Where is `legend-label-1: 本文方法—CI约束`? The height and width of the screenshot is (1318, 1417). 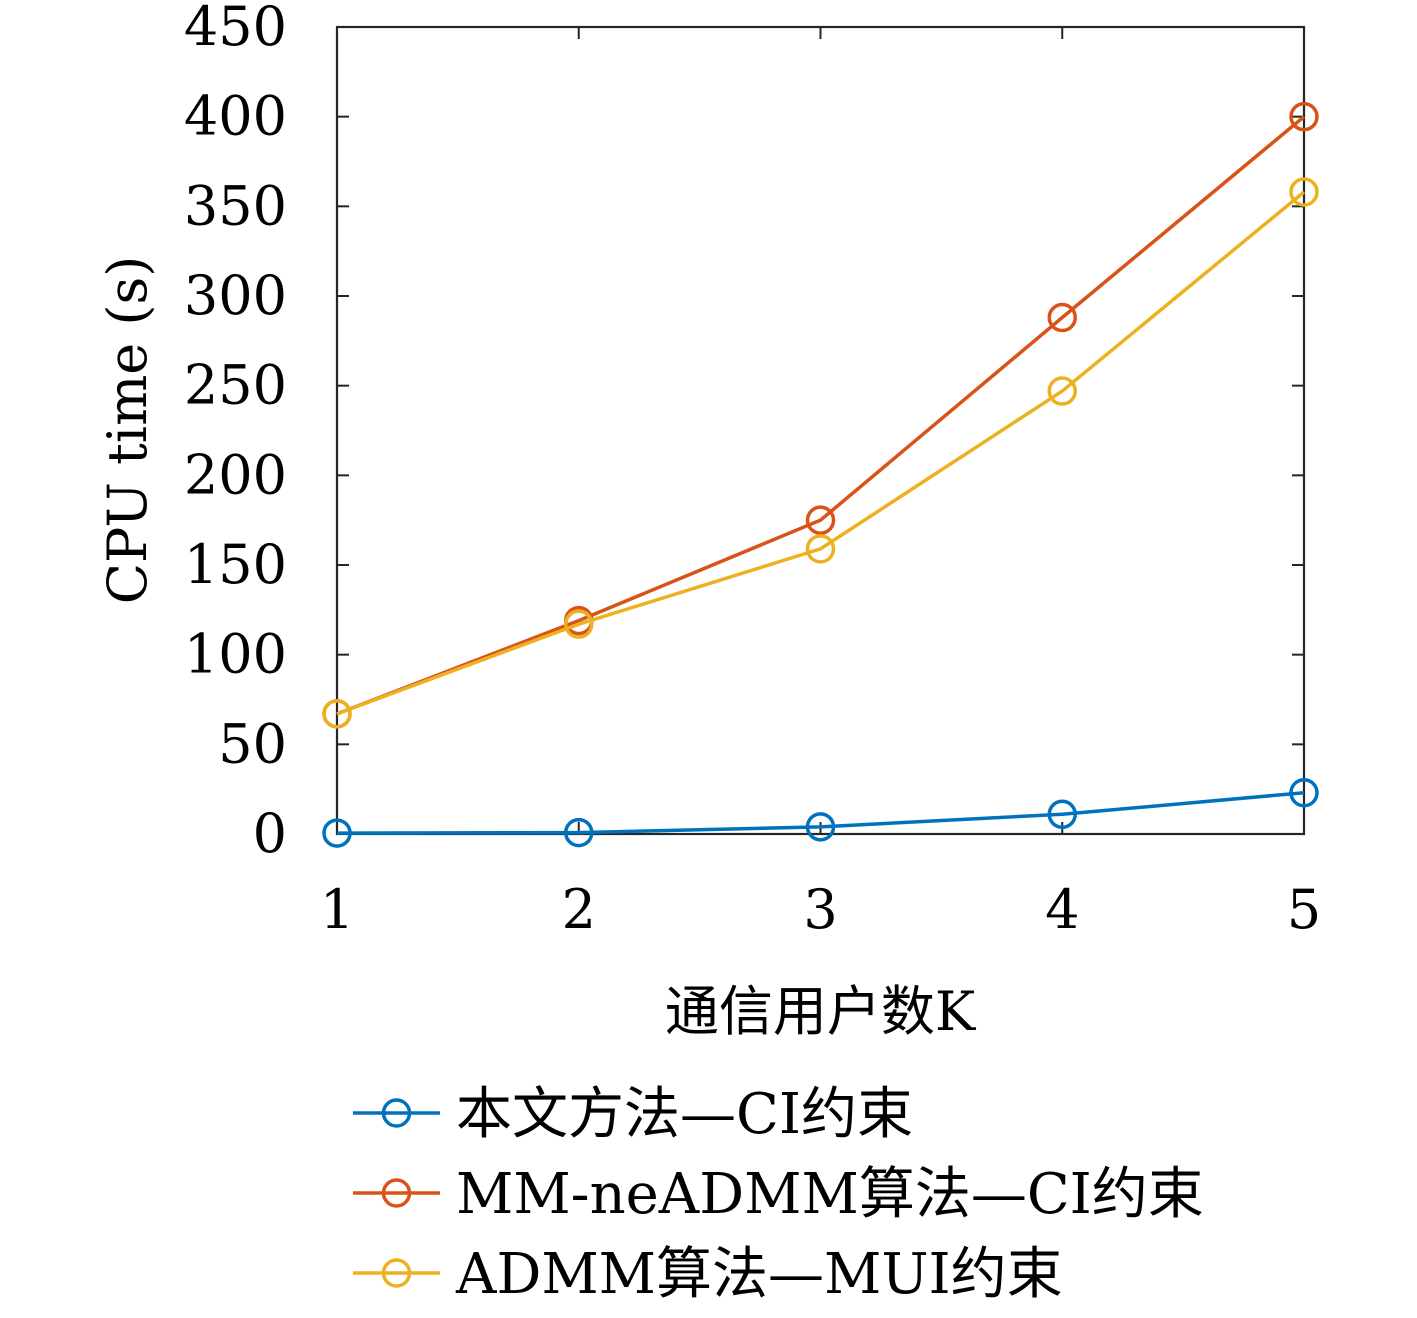 legend-label-1: 本文方法—CI约束 is located at coordinates (684, 1114).